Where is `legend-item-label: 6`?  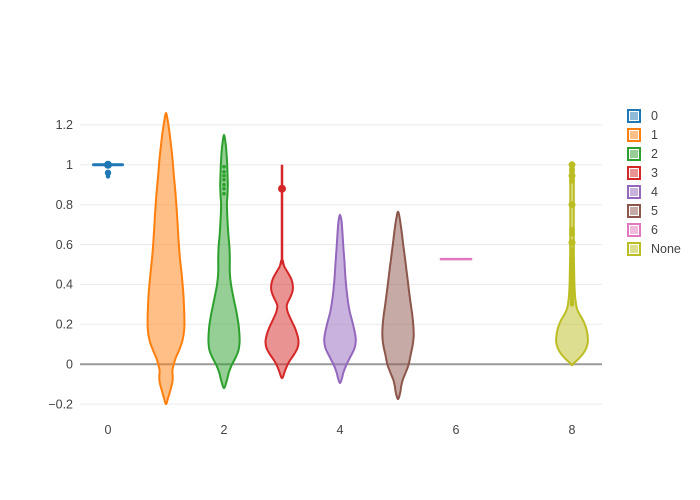
legend-item-label: 6 is located at coordinates (654, 230).